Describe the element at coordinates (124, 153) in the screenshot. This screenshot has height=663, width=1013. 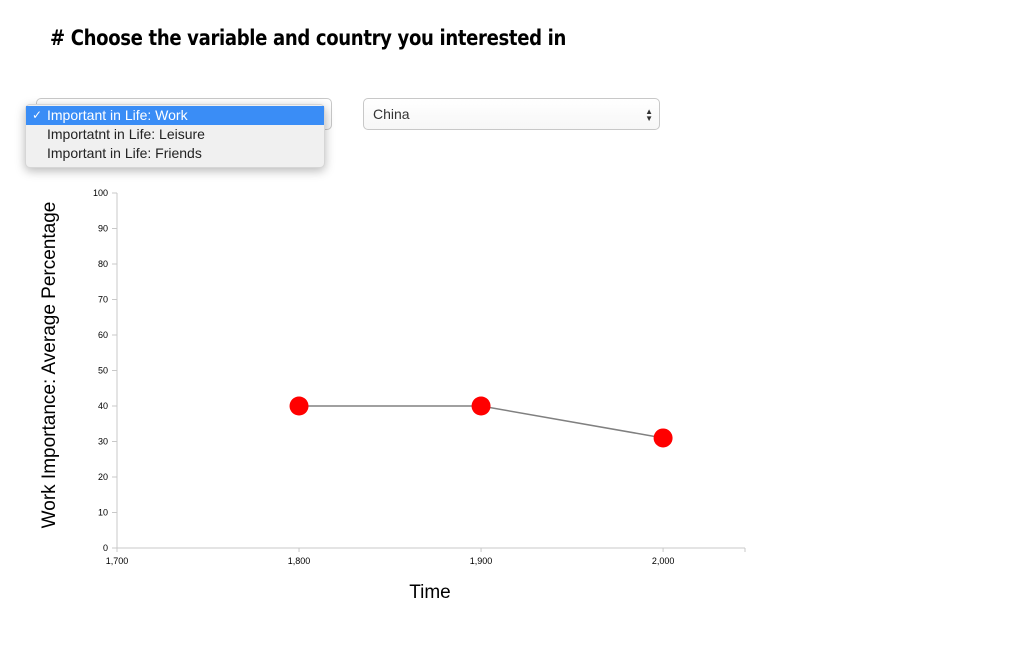
I see `dropdown-option-label: Important in Life: Friends` at that location.